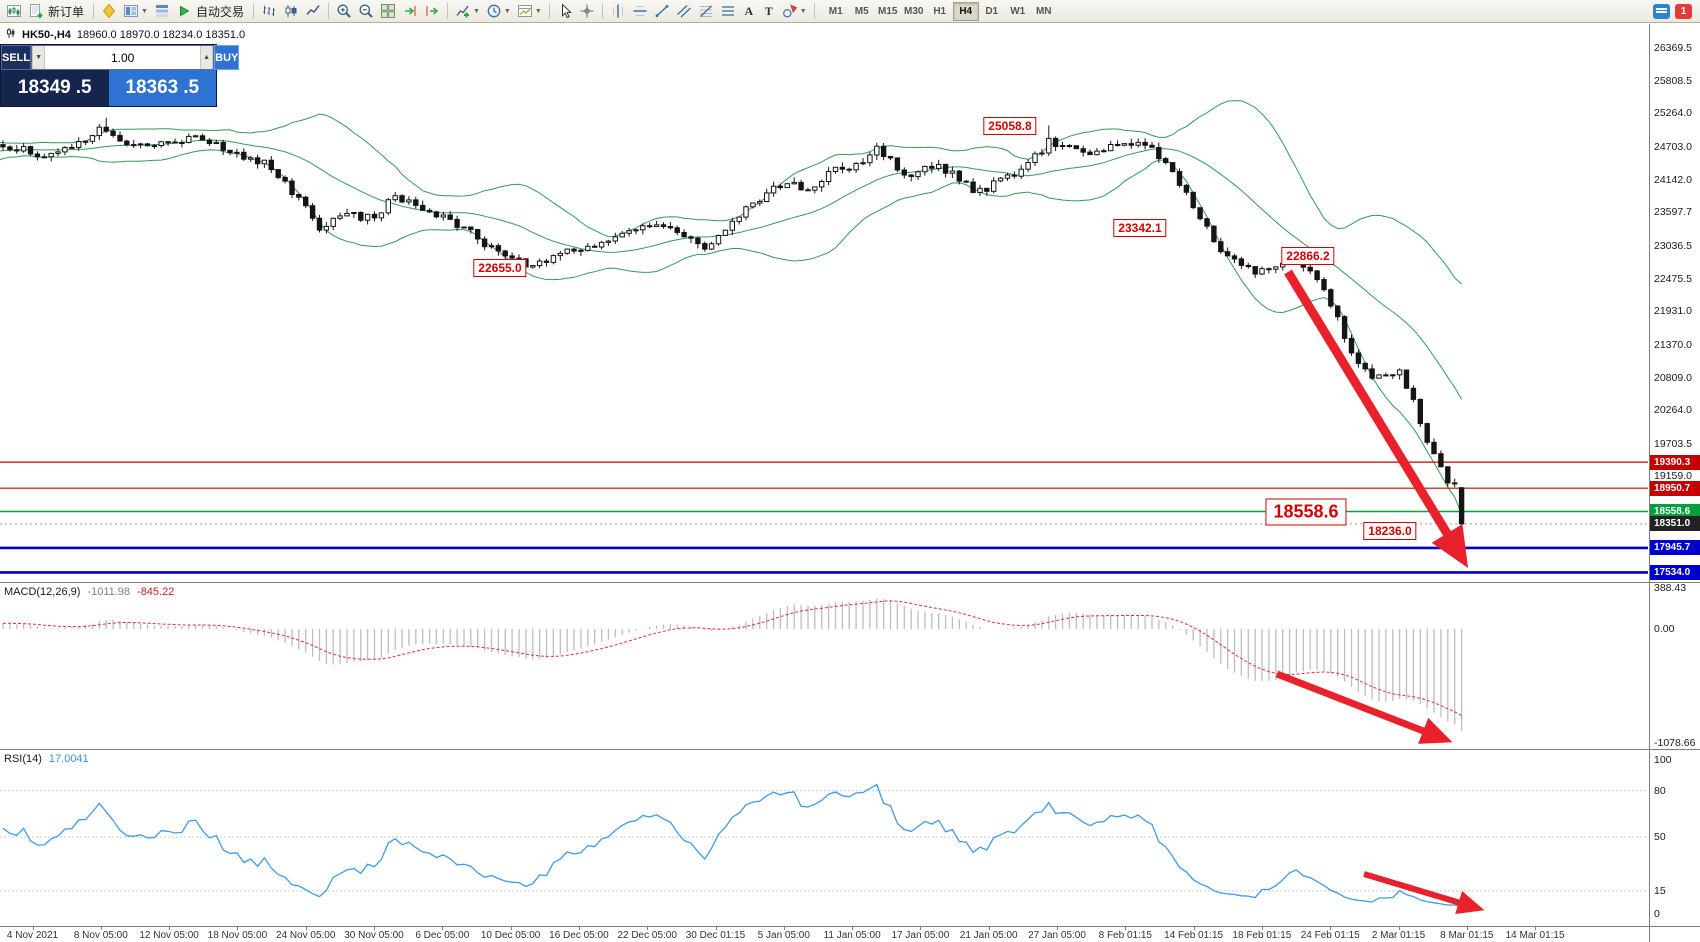 The image size is (1700, 942). Describe the element at coordinates (1390, 530) in the screenshot. I see `price-annotation: 18236.0` at that location.